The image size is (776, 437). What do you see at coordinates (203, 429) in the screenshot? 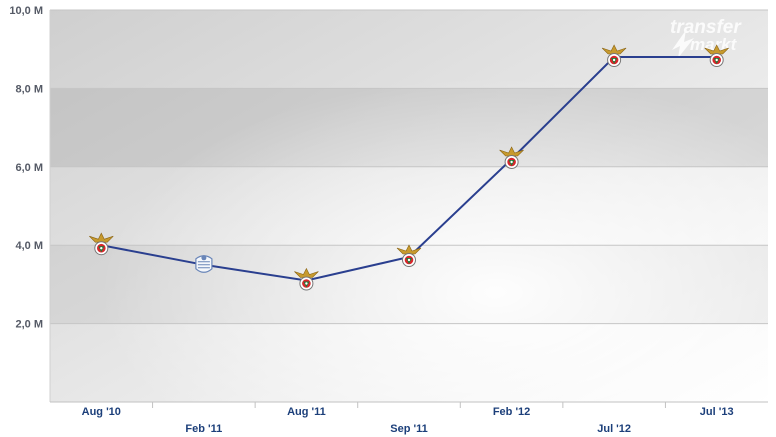
I see `x-tick-label: Feb '11` at bounding box center [203, 429].